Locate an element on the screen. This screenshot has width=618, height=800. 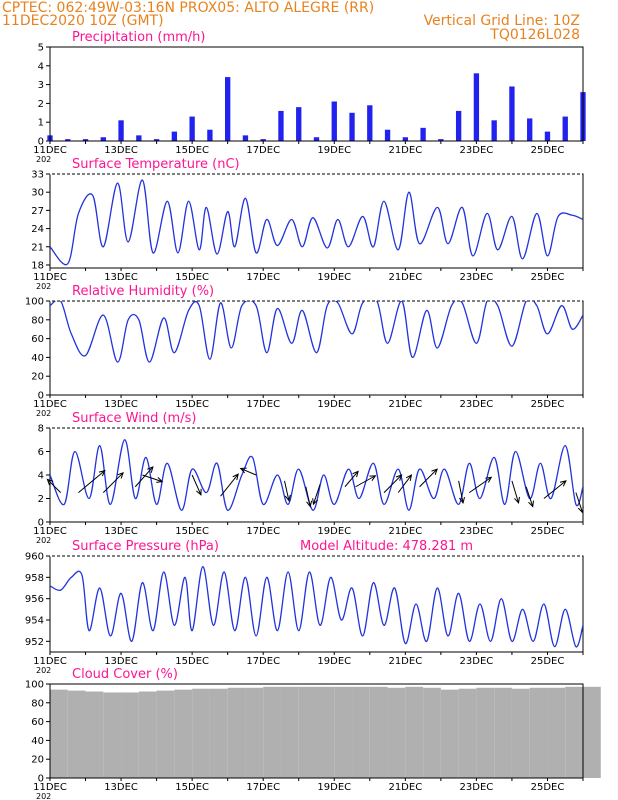
panel-title: Surface Pressure (hPa) is located at coordinates (145, 546).